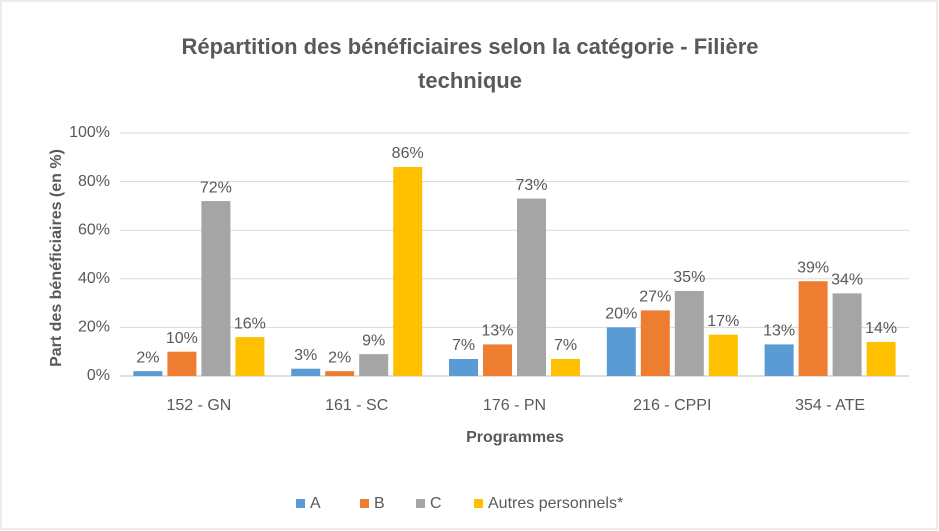 The height and width of the screenshot is (531, 939). What do you see at coordinates (672, 405) in the screenshot?
I see `x-tick-label: 216 - CPPI` at bounding box center [672, 405].